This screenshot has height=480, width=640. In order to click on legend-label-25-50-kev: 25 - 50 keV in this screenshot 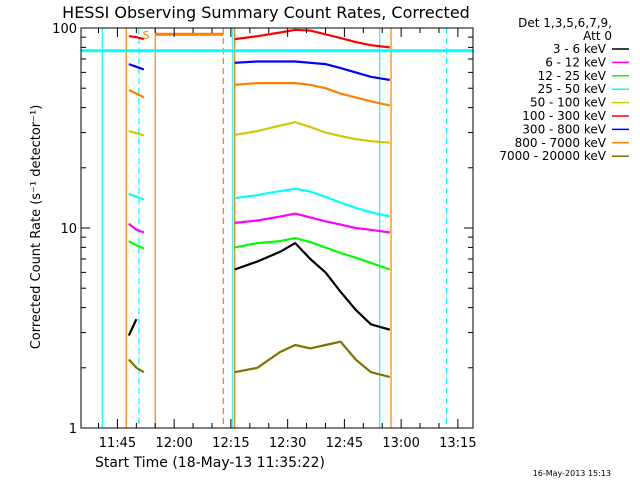, I will do `click(572, 89)`.